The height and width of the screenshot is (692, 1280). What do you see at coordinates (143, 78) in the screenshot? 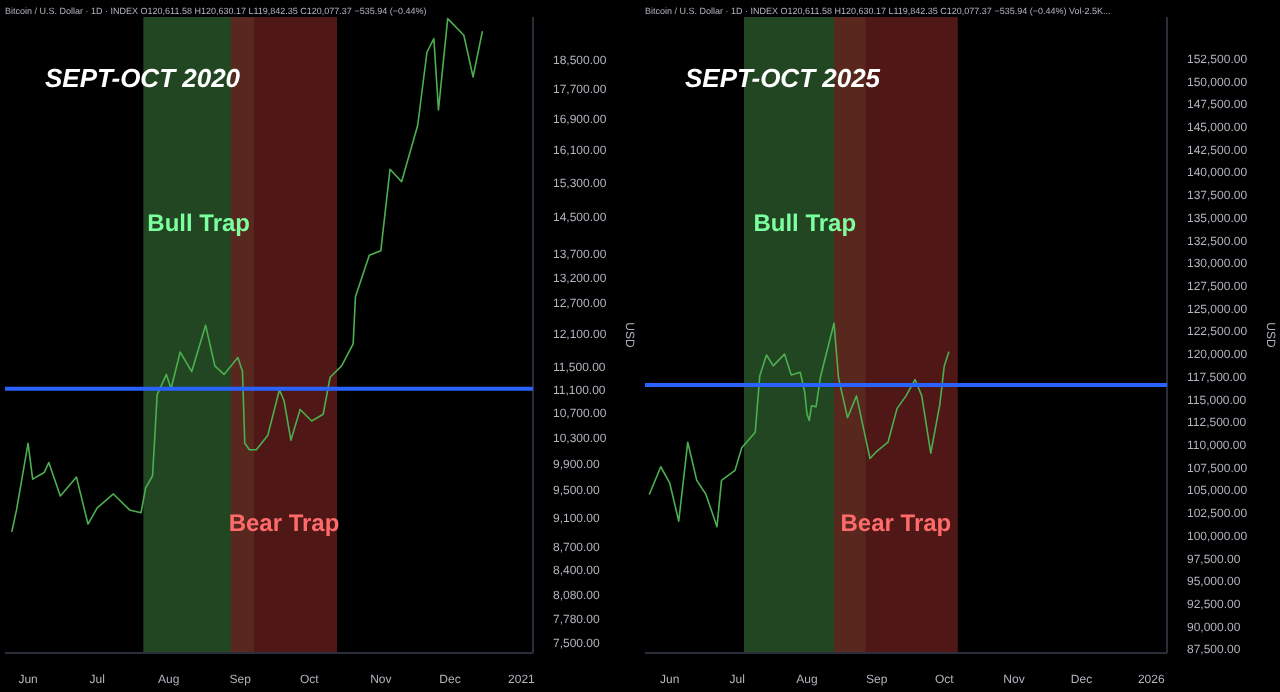
I see `text: SEPT-OCT 2020` at bounding box center [143, 78].